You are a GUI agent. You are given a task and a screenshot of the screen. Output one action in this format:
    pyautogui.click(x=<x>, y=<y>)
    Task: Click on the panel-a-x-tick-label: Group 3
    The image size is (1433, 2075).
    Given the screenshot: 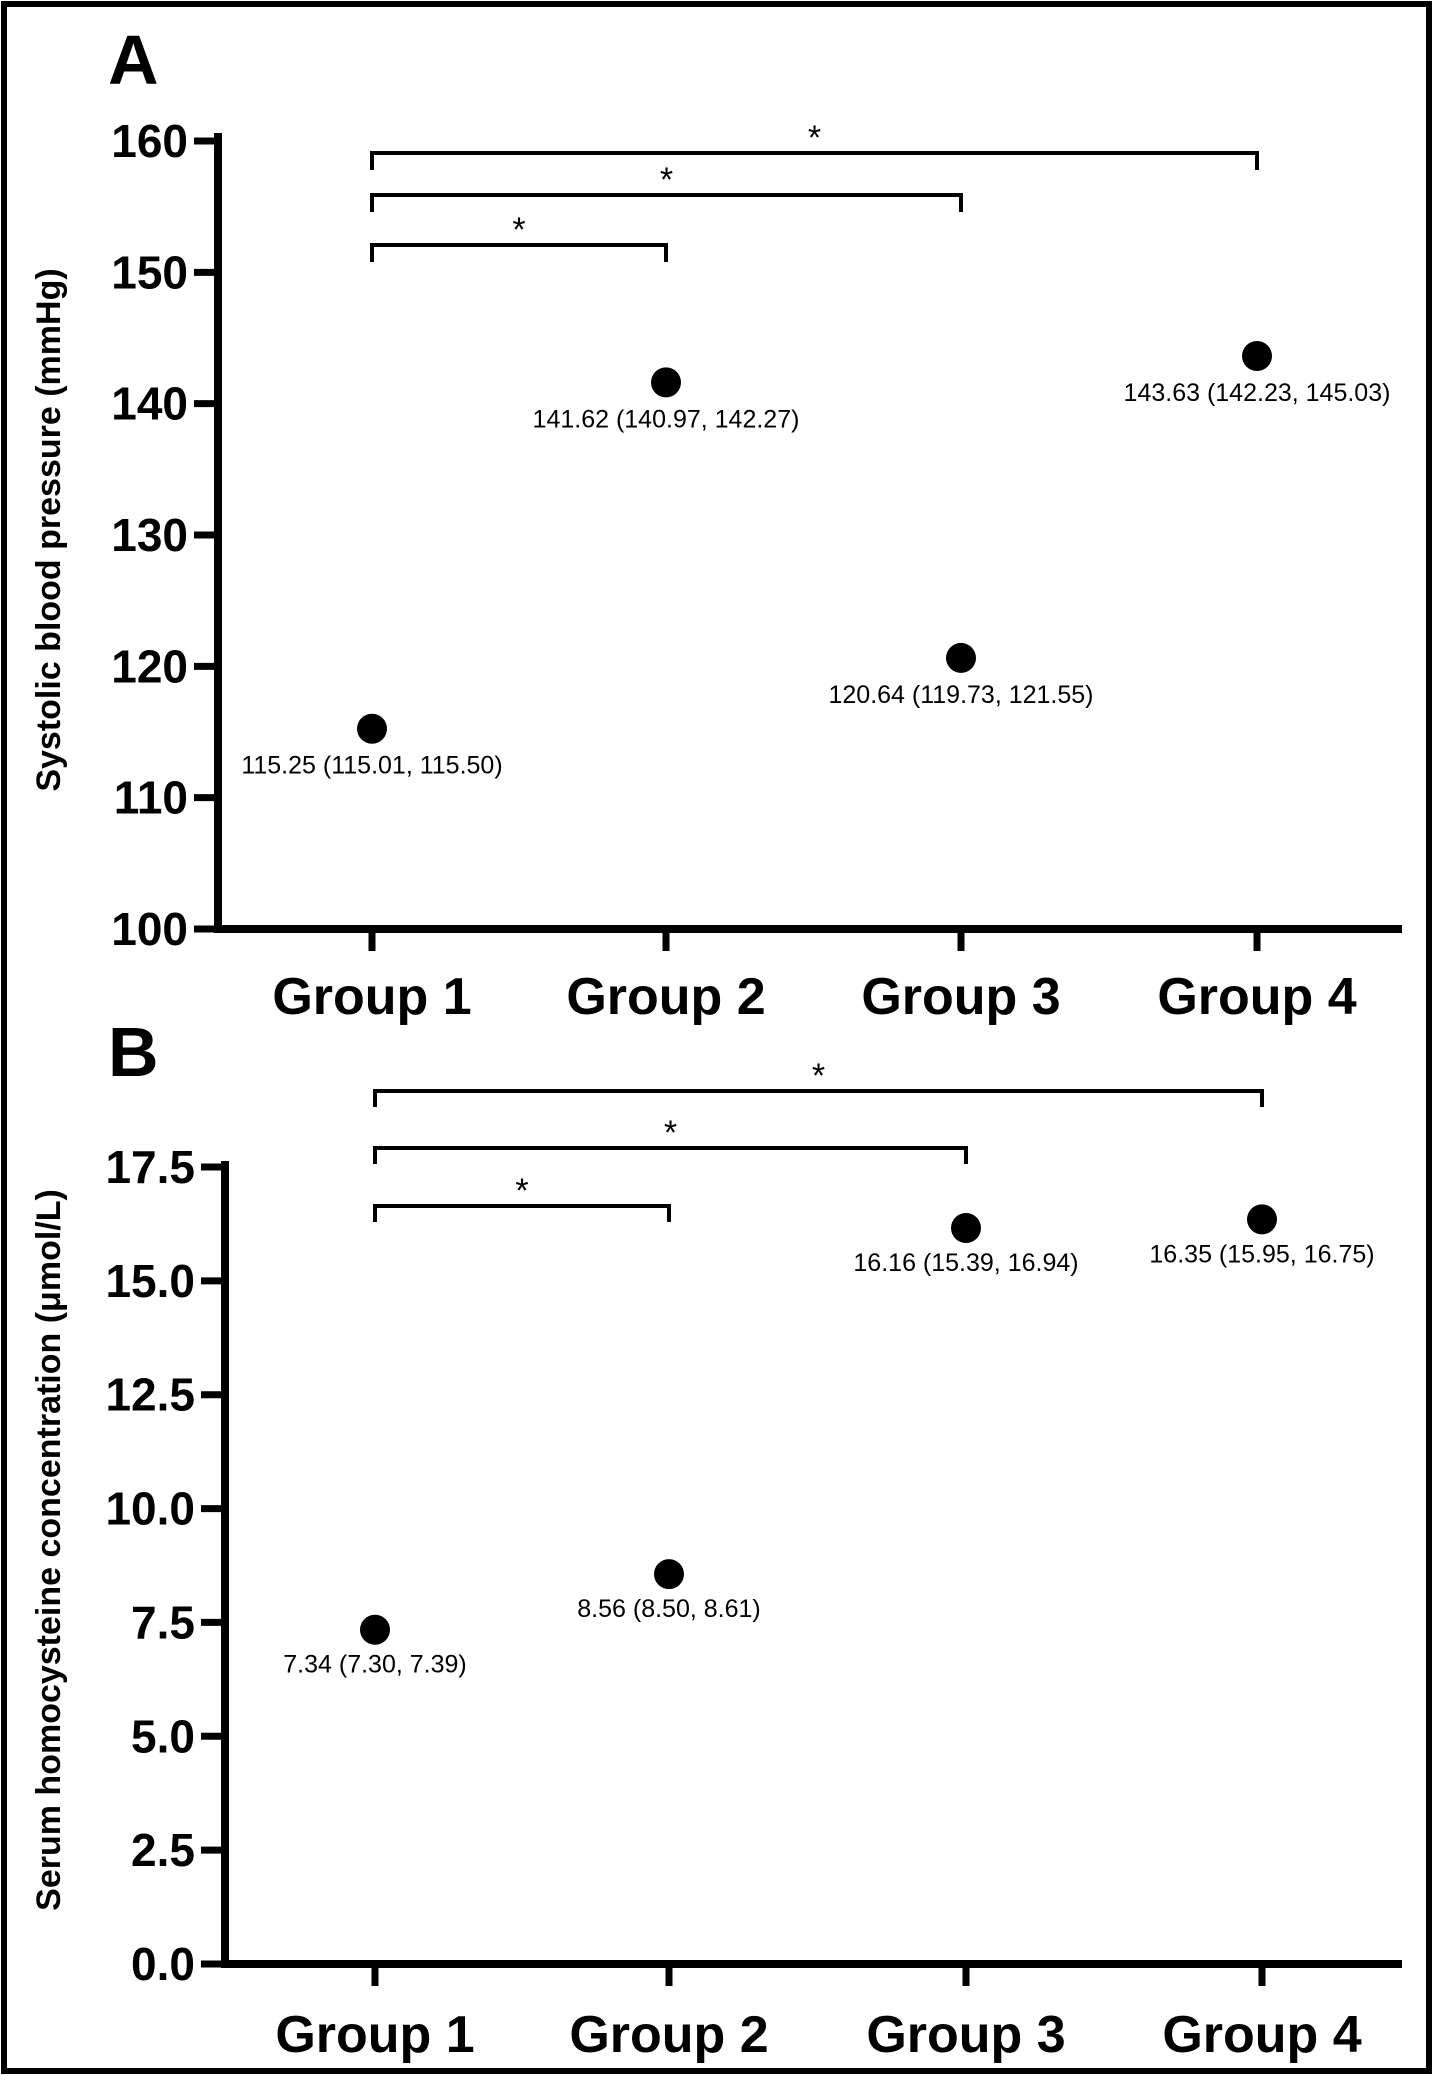 What is the action you would take?
    pyautogui.click(x=960, y=997)
    